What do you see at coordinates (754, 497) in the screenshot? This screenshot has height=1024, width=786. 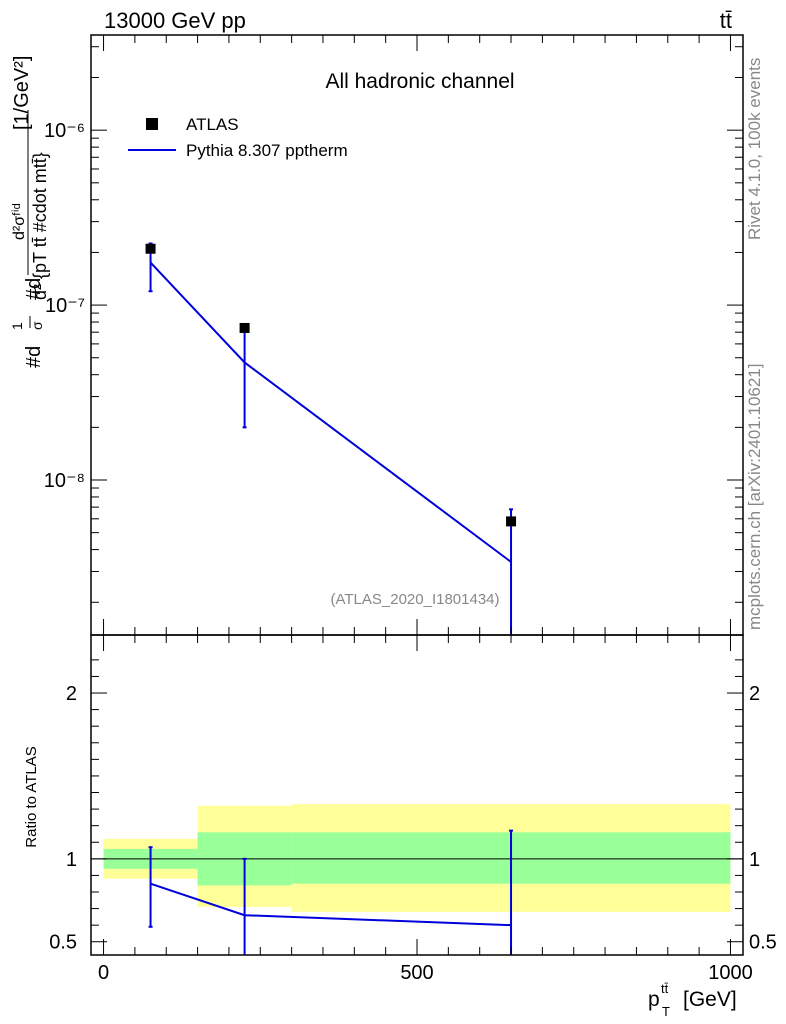 I see `source-label: mcplots.cern.ch [arXiv:2401.10621]` at bounding box center [754, 497].